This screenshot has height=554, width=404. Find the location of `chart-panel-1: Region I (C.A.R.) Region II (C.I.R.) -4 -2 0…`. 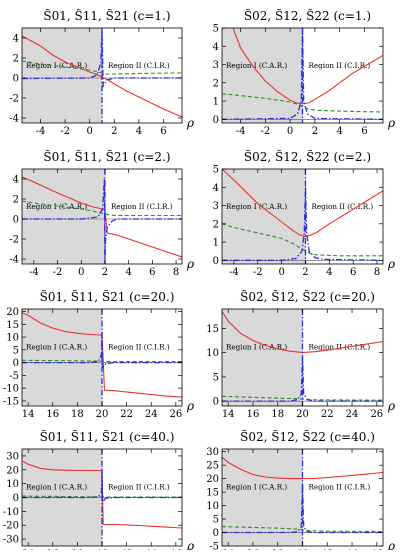

chart-panel-1: Region I (C.A.R.) Region II (C.I.R.) -4 -2 0… is located at coordinates (101, 72).